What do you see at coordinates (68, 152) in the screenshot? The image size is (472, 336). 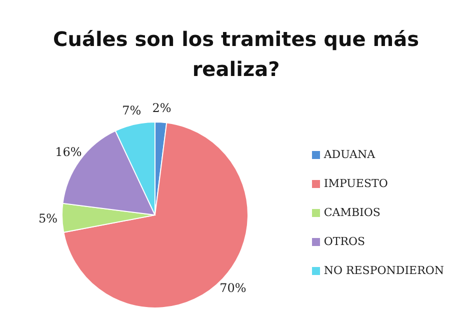 I see `data-label: 16%` at bounding box center [68, 152].